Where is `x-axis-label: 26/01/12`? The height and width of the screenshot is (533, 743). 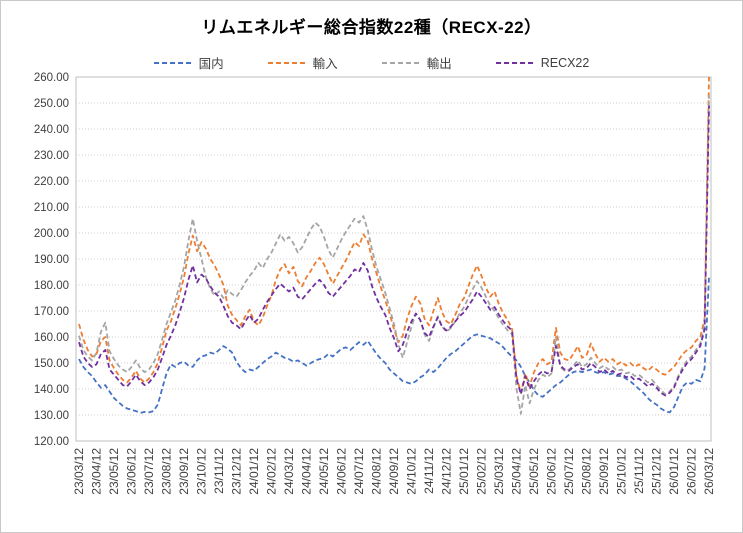
x-axis-label: 26/01/12 is located at coordinates (674, 471).